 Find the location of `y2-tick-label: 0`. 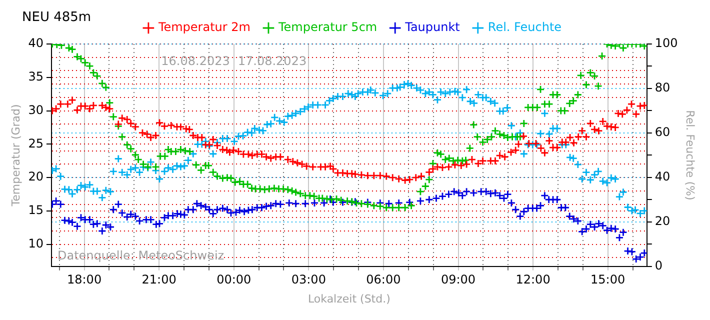

y2-tick-label: 0 is located at coordinates (658, 265).